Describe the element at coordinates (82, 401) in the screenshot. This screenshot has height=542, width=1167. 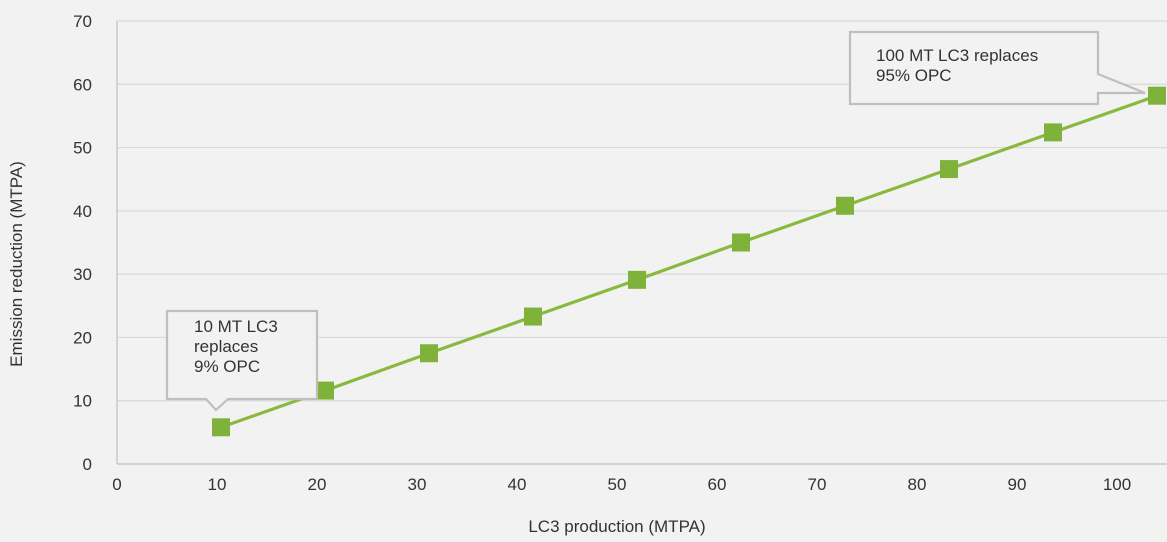
I see `y-tick-label-10: 10` at that location.